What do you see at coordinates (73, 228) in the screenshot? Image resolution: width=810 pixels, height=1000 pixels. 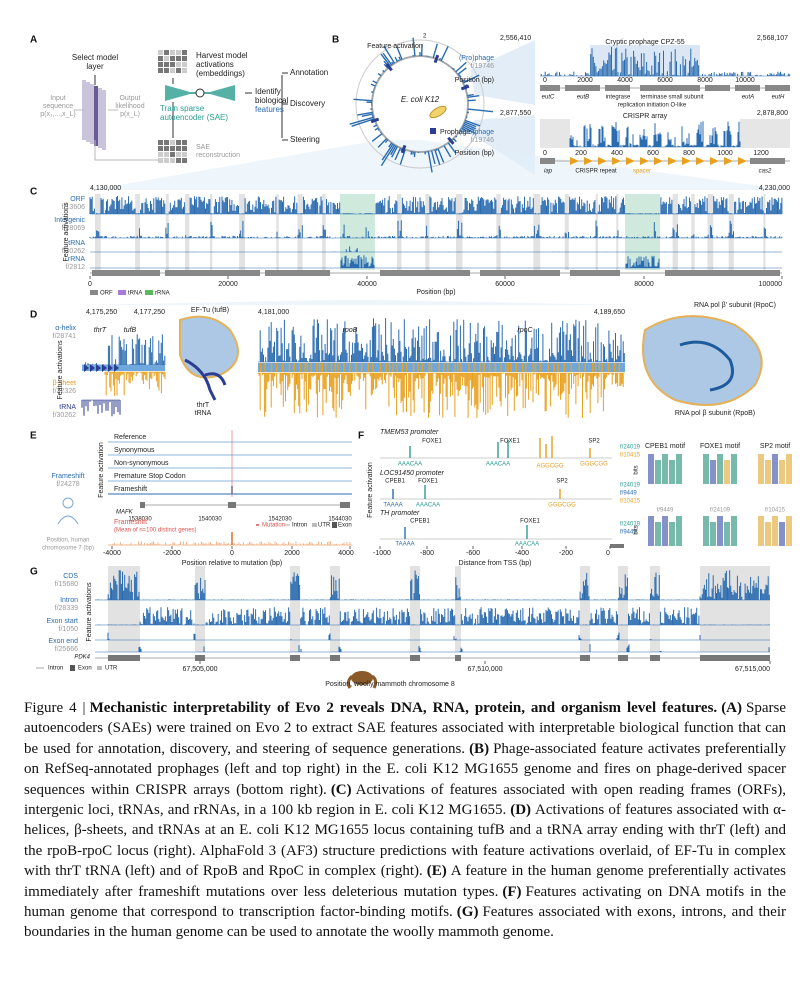 I see `figure-label: f/28069` at bounding box center [73, 228].